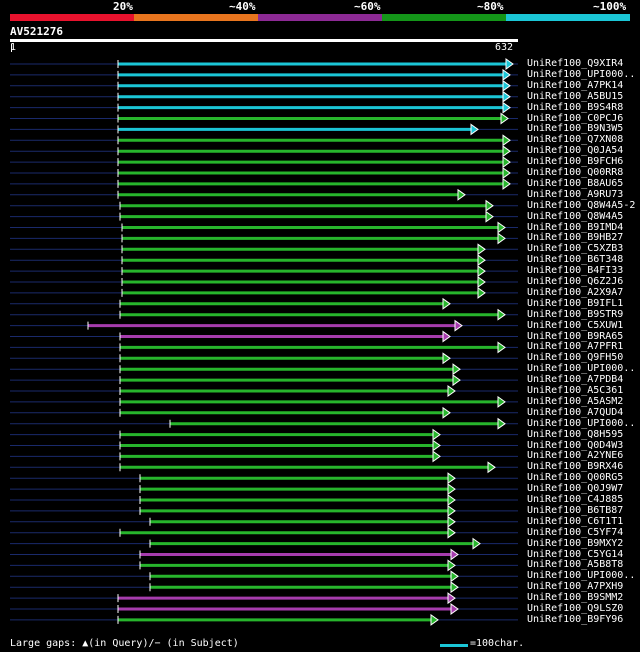 The image size is (640, 652). What do you see at coordinates (575, 608) in the screenshot?
I see `hit-label: UniRef100_Q9LSZ0` at bounding box center [575, 608].